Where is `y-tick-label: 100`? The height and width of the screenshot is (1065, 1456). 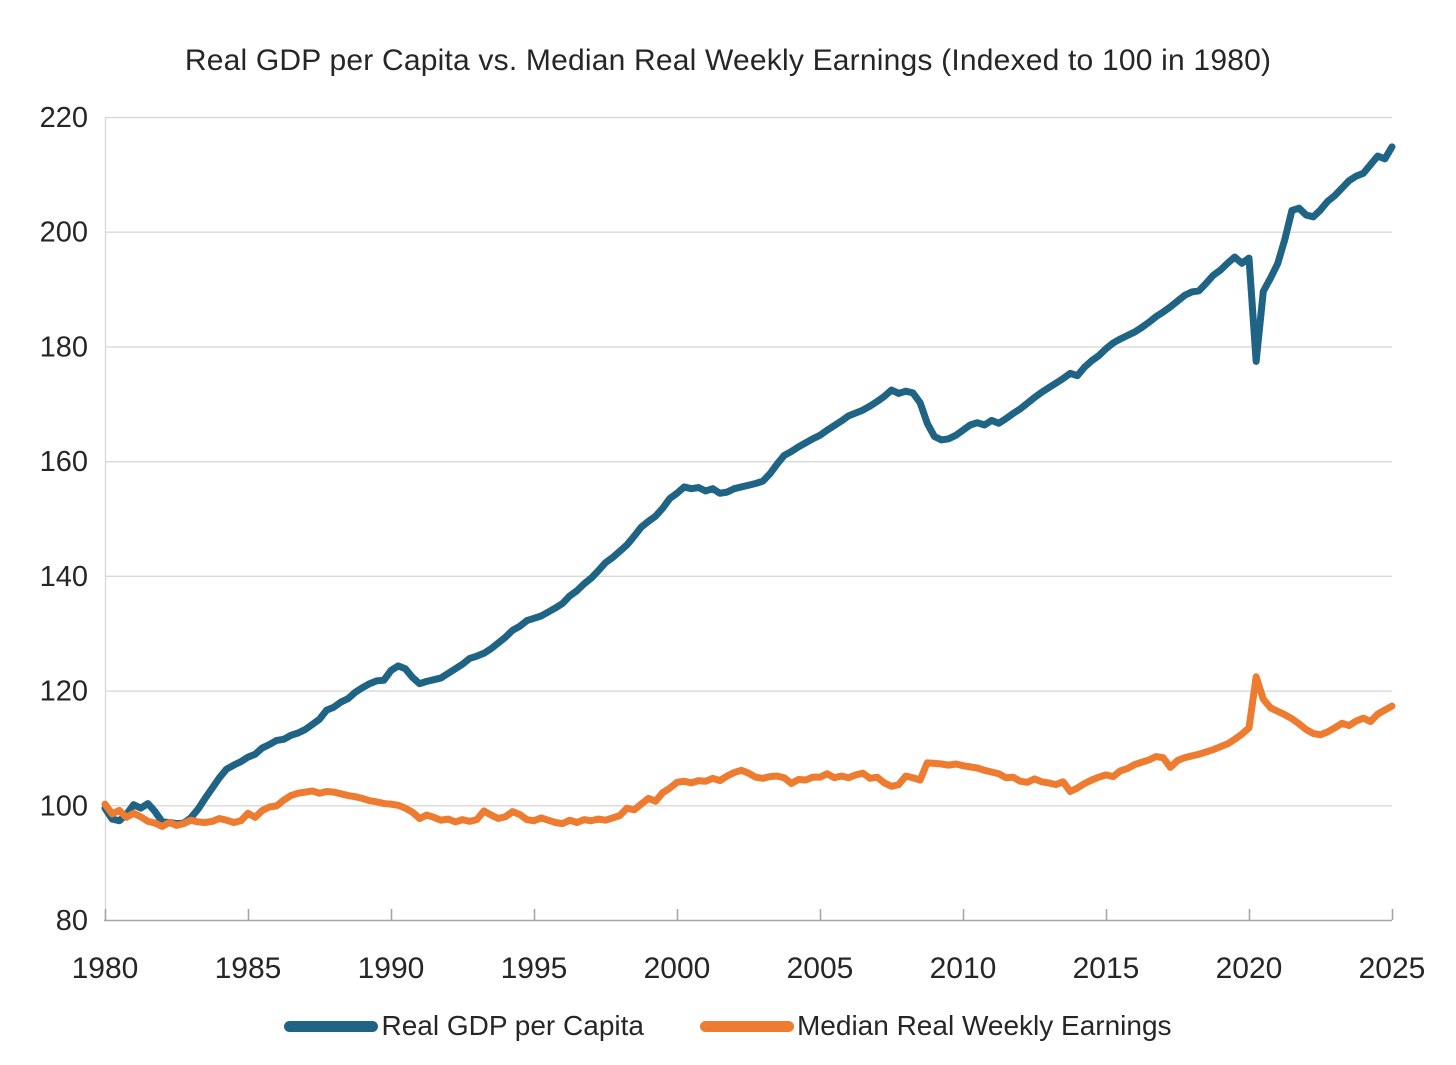
y-tick-label: 100 is located at coordinates (64, 806).